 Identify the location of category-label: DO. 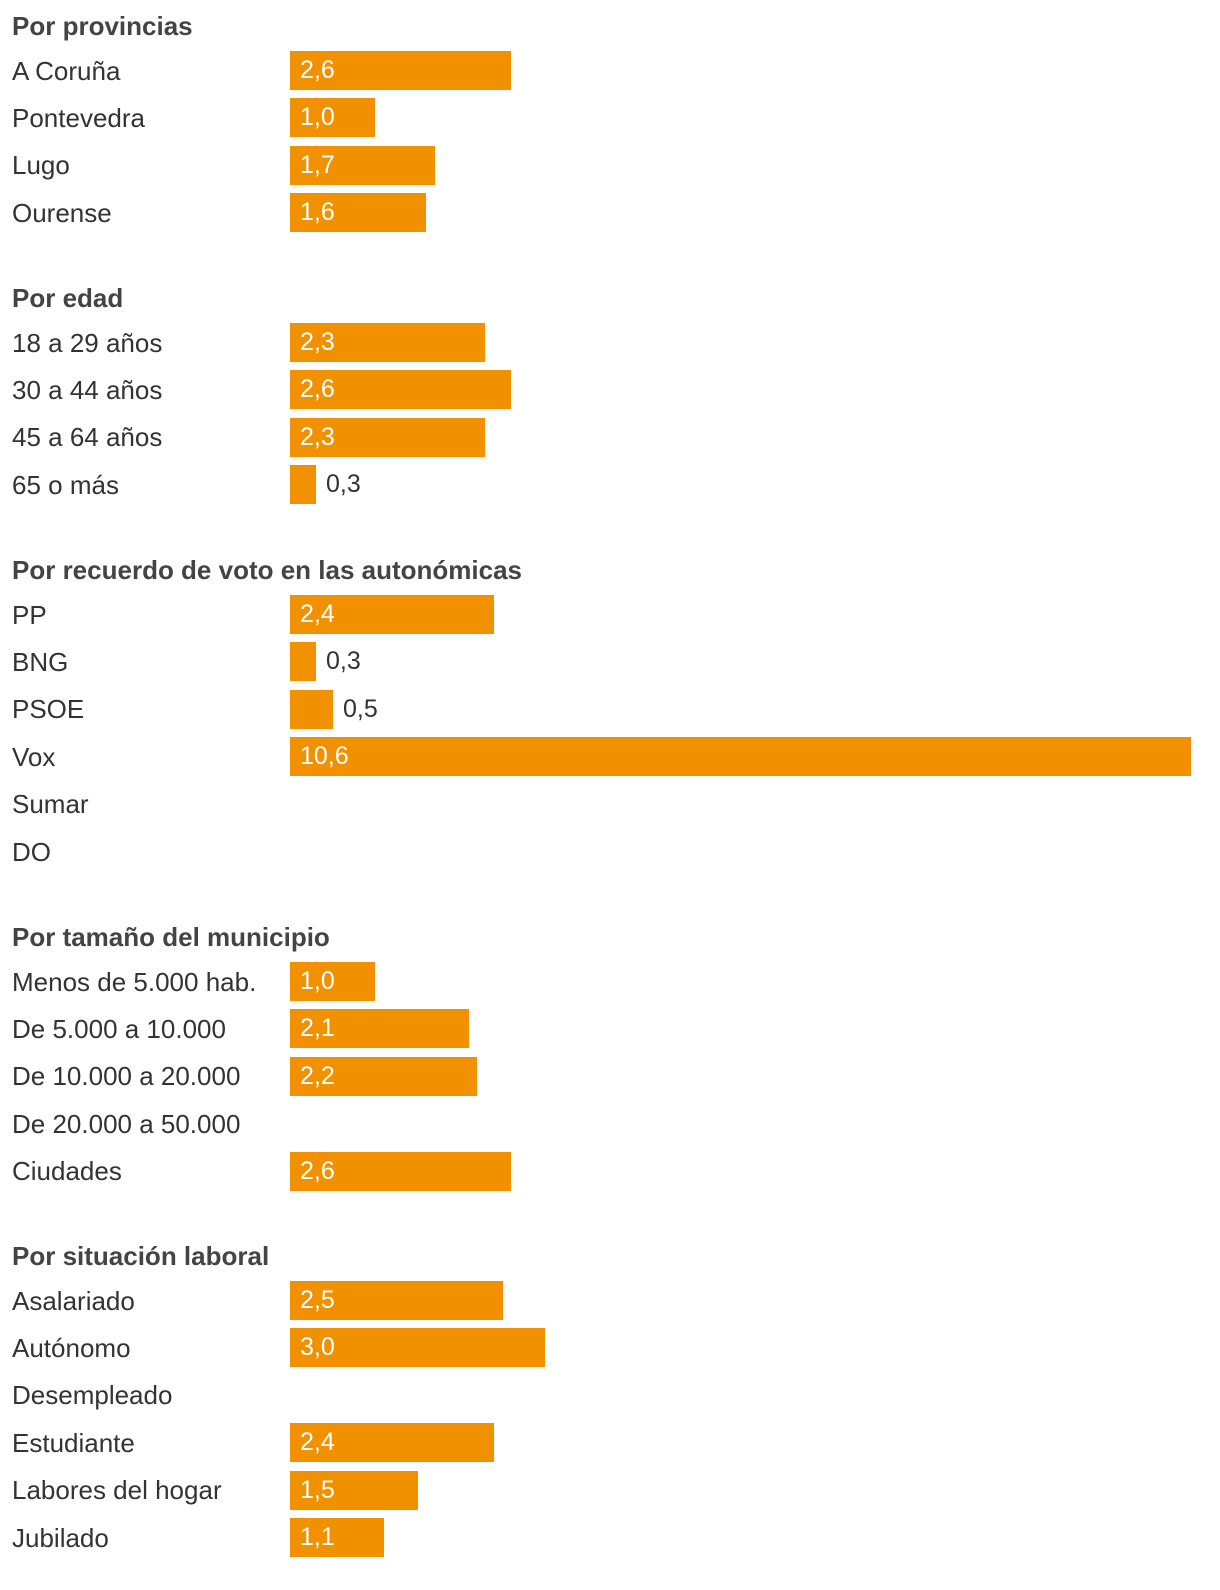
(31, 851).